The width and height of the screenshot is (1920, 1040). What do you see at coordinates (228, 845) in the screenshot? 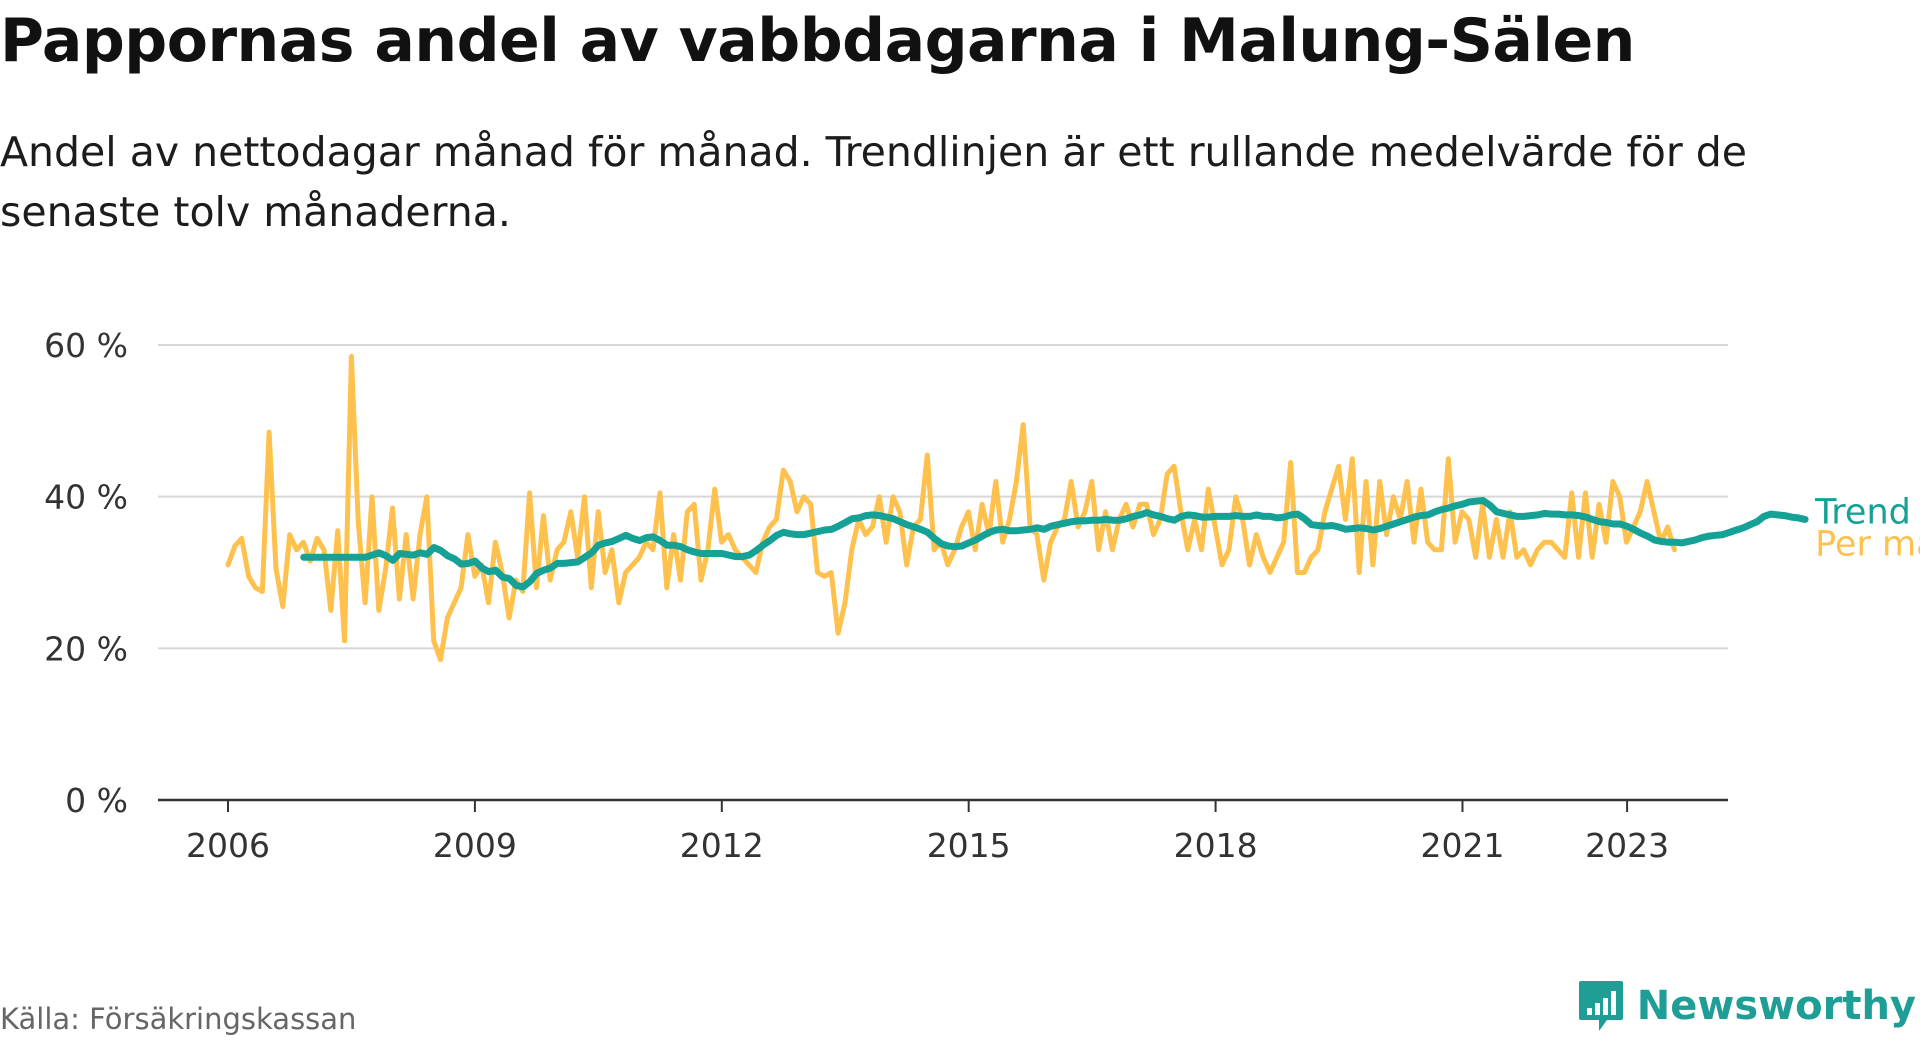
I see `x-tick-label: 2006` at bounding box center [228, 845].